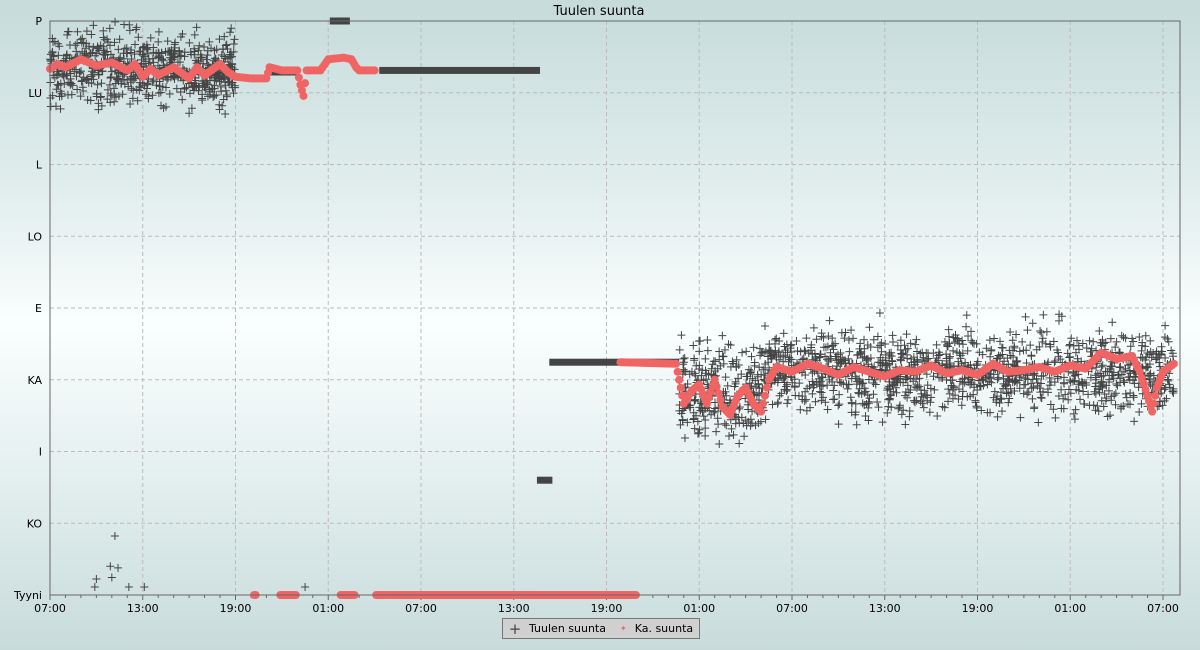 The height and width of the screenshot is (650, 1200). I want to click on x-tick-label: 13:00, so click(143, 608).